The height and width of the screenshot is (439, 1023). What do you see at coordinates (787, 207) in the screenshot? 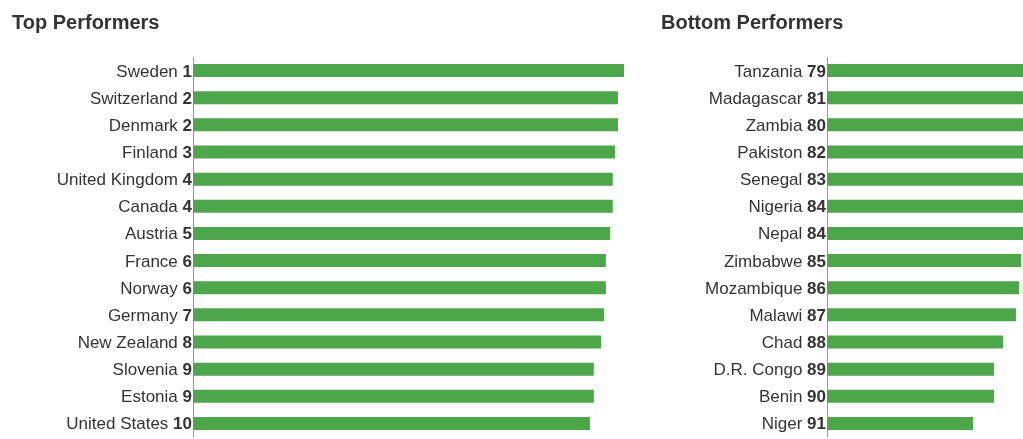
I see `y-tick-label: Nigeria 84` at bounding box center [787, 207].